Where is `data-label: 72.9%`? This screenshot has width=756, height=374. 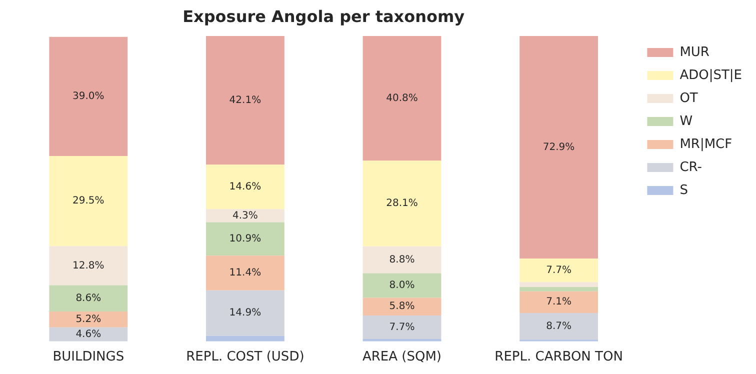 data-label: 72.9% is located at coordinates (558, 147).